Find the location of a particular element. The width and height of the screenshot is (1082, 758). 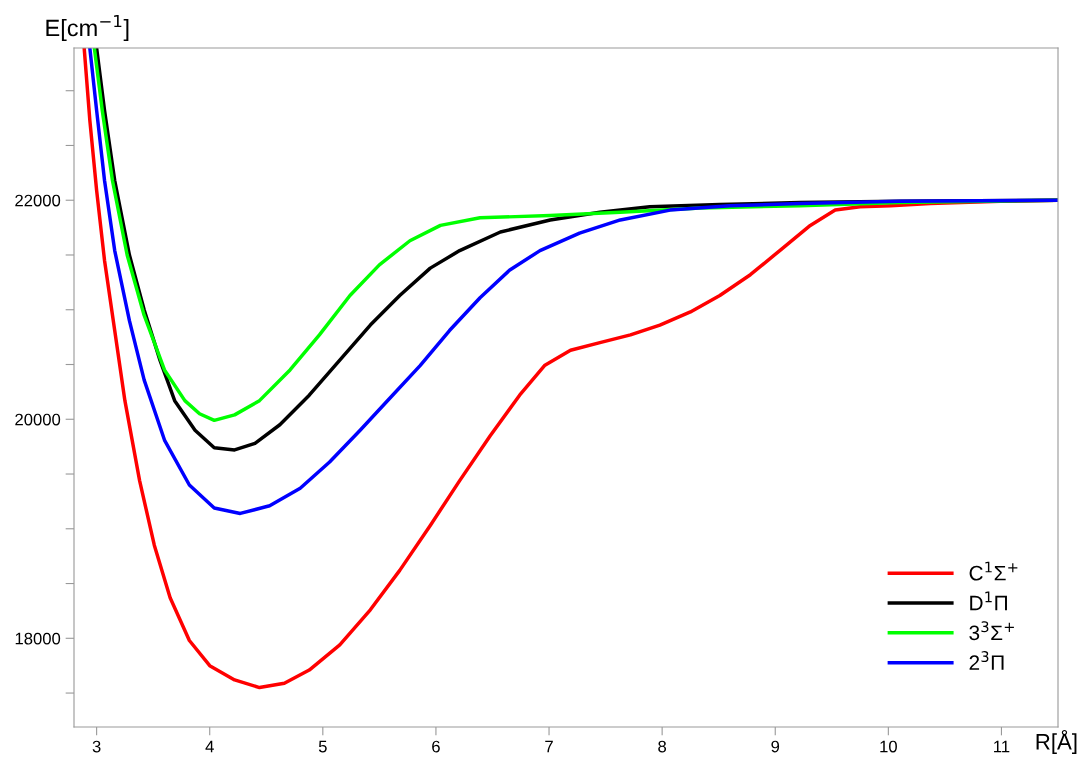

x-tick-label: 11 is located at coordinates (1002, 746).